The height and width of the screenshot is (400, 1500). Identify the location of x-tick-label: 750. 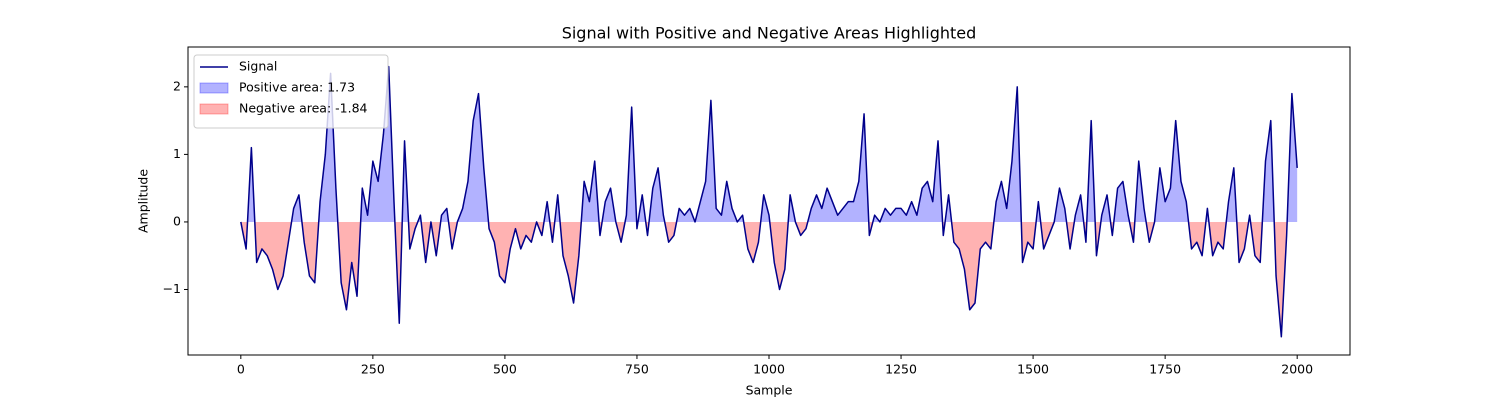
(637, 369).